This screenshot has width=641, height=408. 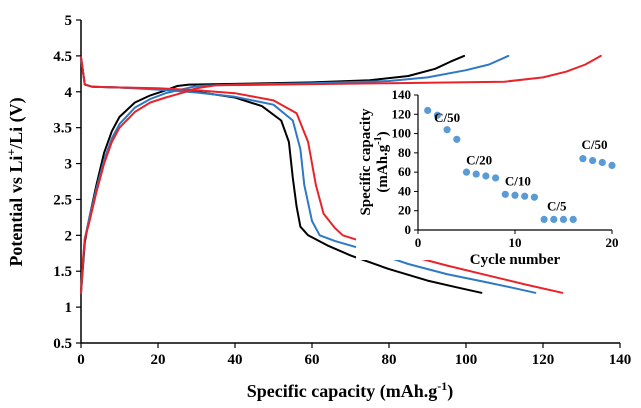 What do you see at coordinates (15, 181) in the screenshot?
I see `main-y-axis-title: Potential vs Li+/Li (V)` at bounding box center [15, 181].